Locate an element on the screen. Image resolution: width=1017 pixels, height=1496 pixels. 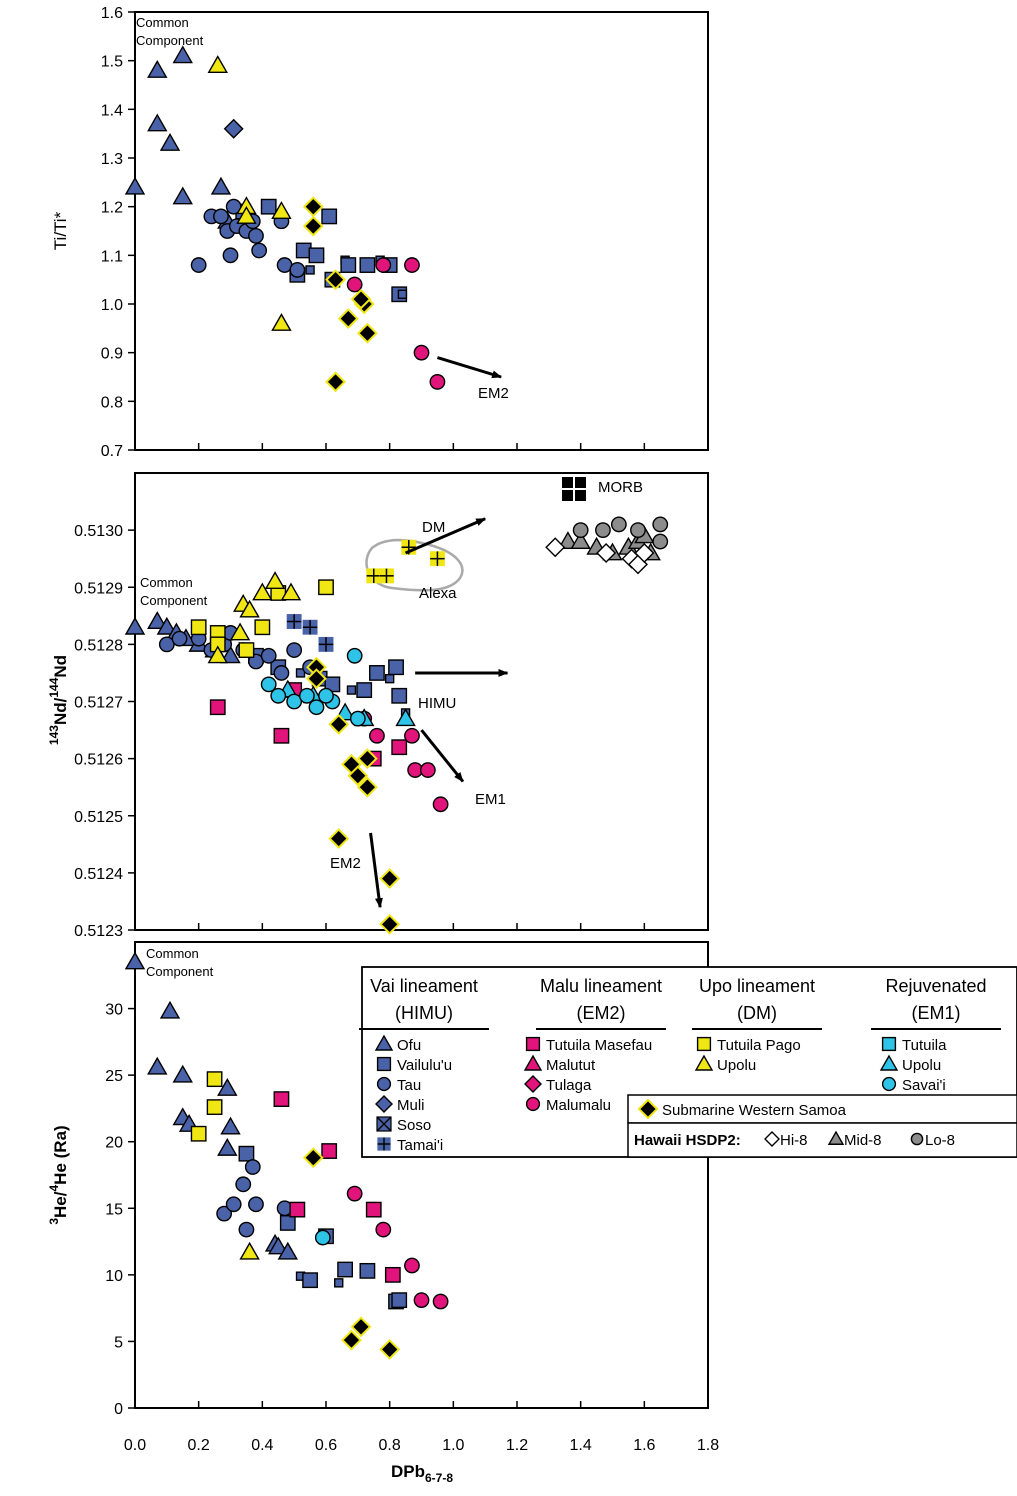
legend-hawaii-item-2: Lo-8 is located at coordinates (940, 1140).